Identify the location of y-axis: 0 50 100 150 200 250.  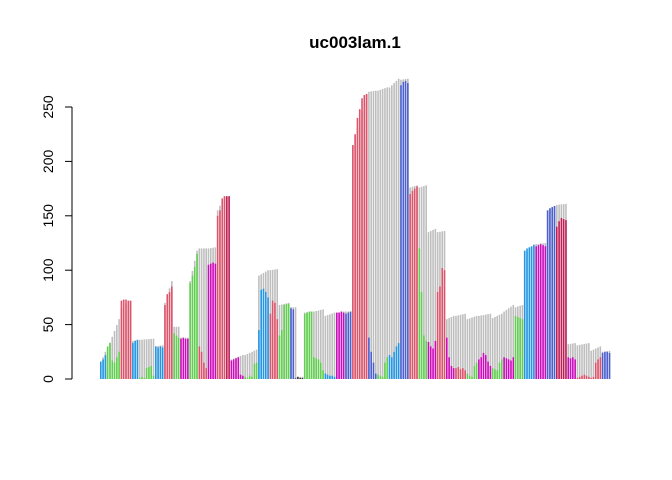
(56, 239).